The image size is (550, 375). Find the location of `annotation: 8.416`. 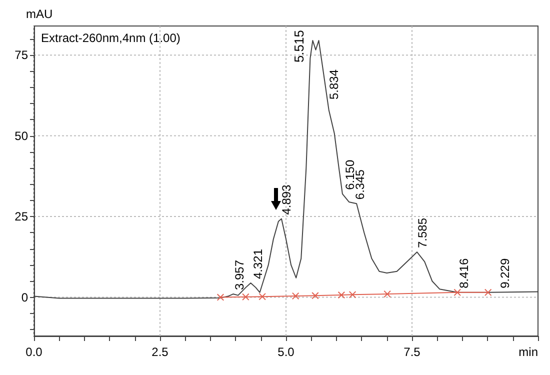

annotation: 8.416 is located at coordinates (464, 273).